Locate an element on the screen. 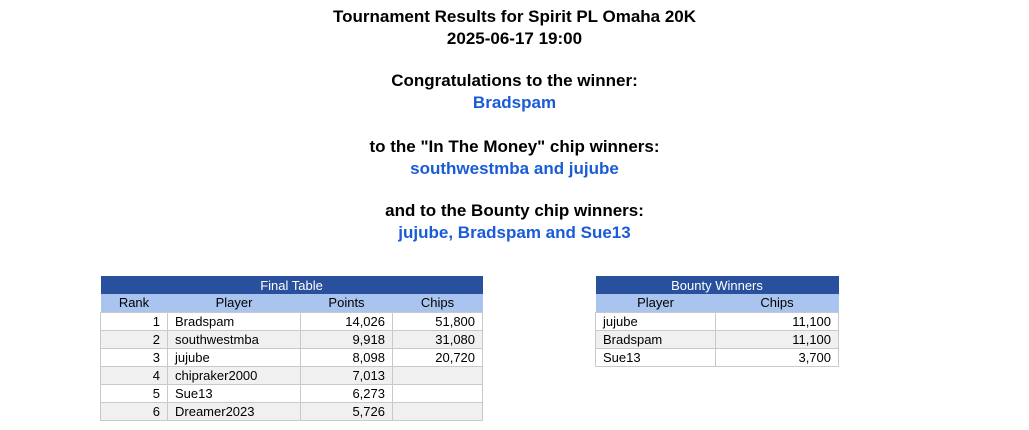  table-row: jujube 11,100 is located at coordinates (717, 321).